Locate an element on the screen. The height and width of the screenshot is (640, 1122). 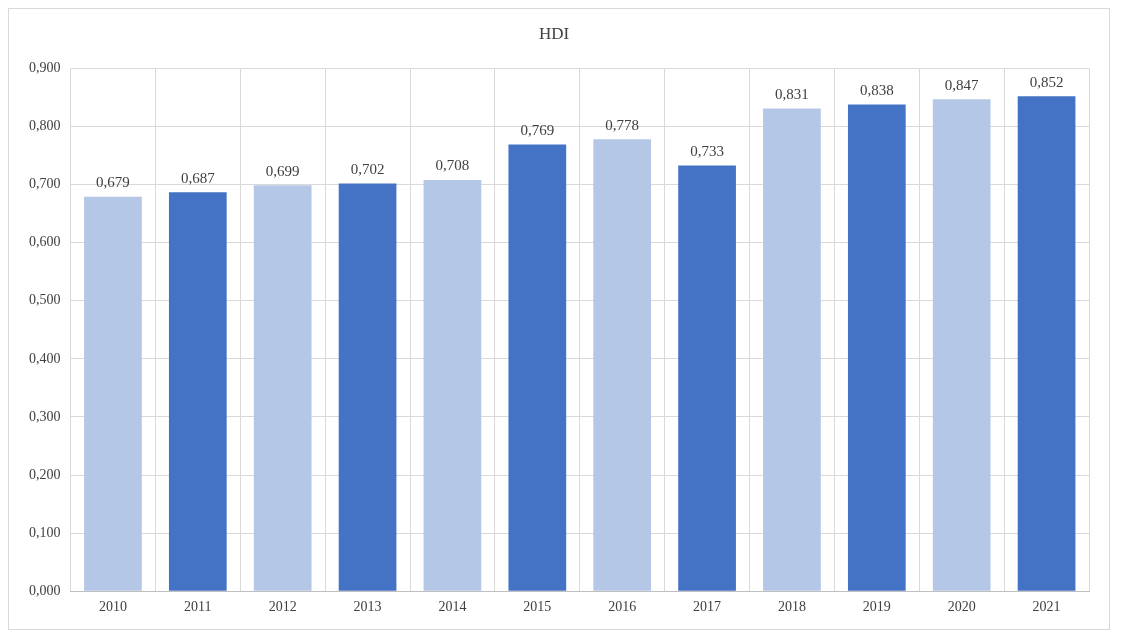
x-tick-label: 2020 is located at coordinates (961, 607).